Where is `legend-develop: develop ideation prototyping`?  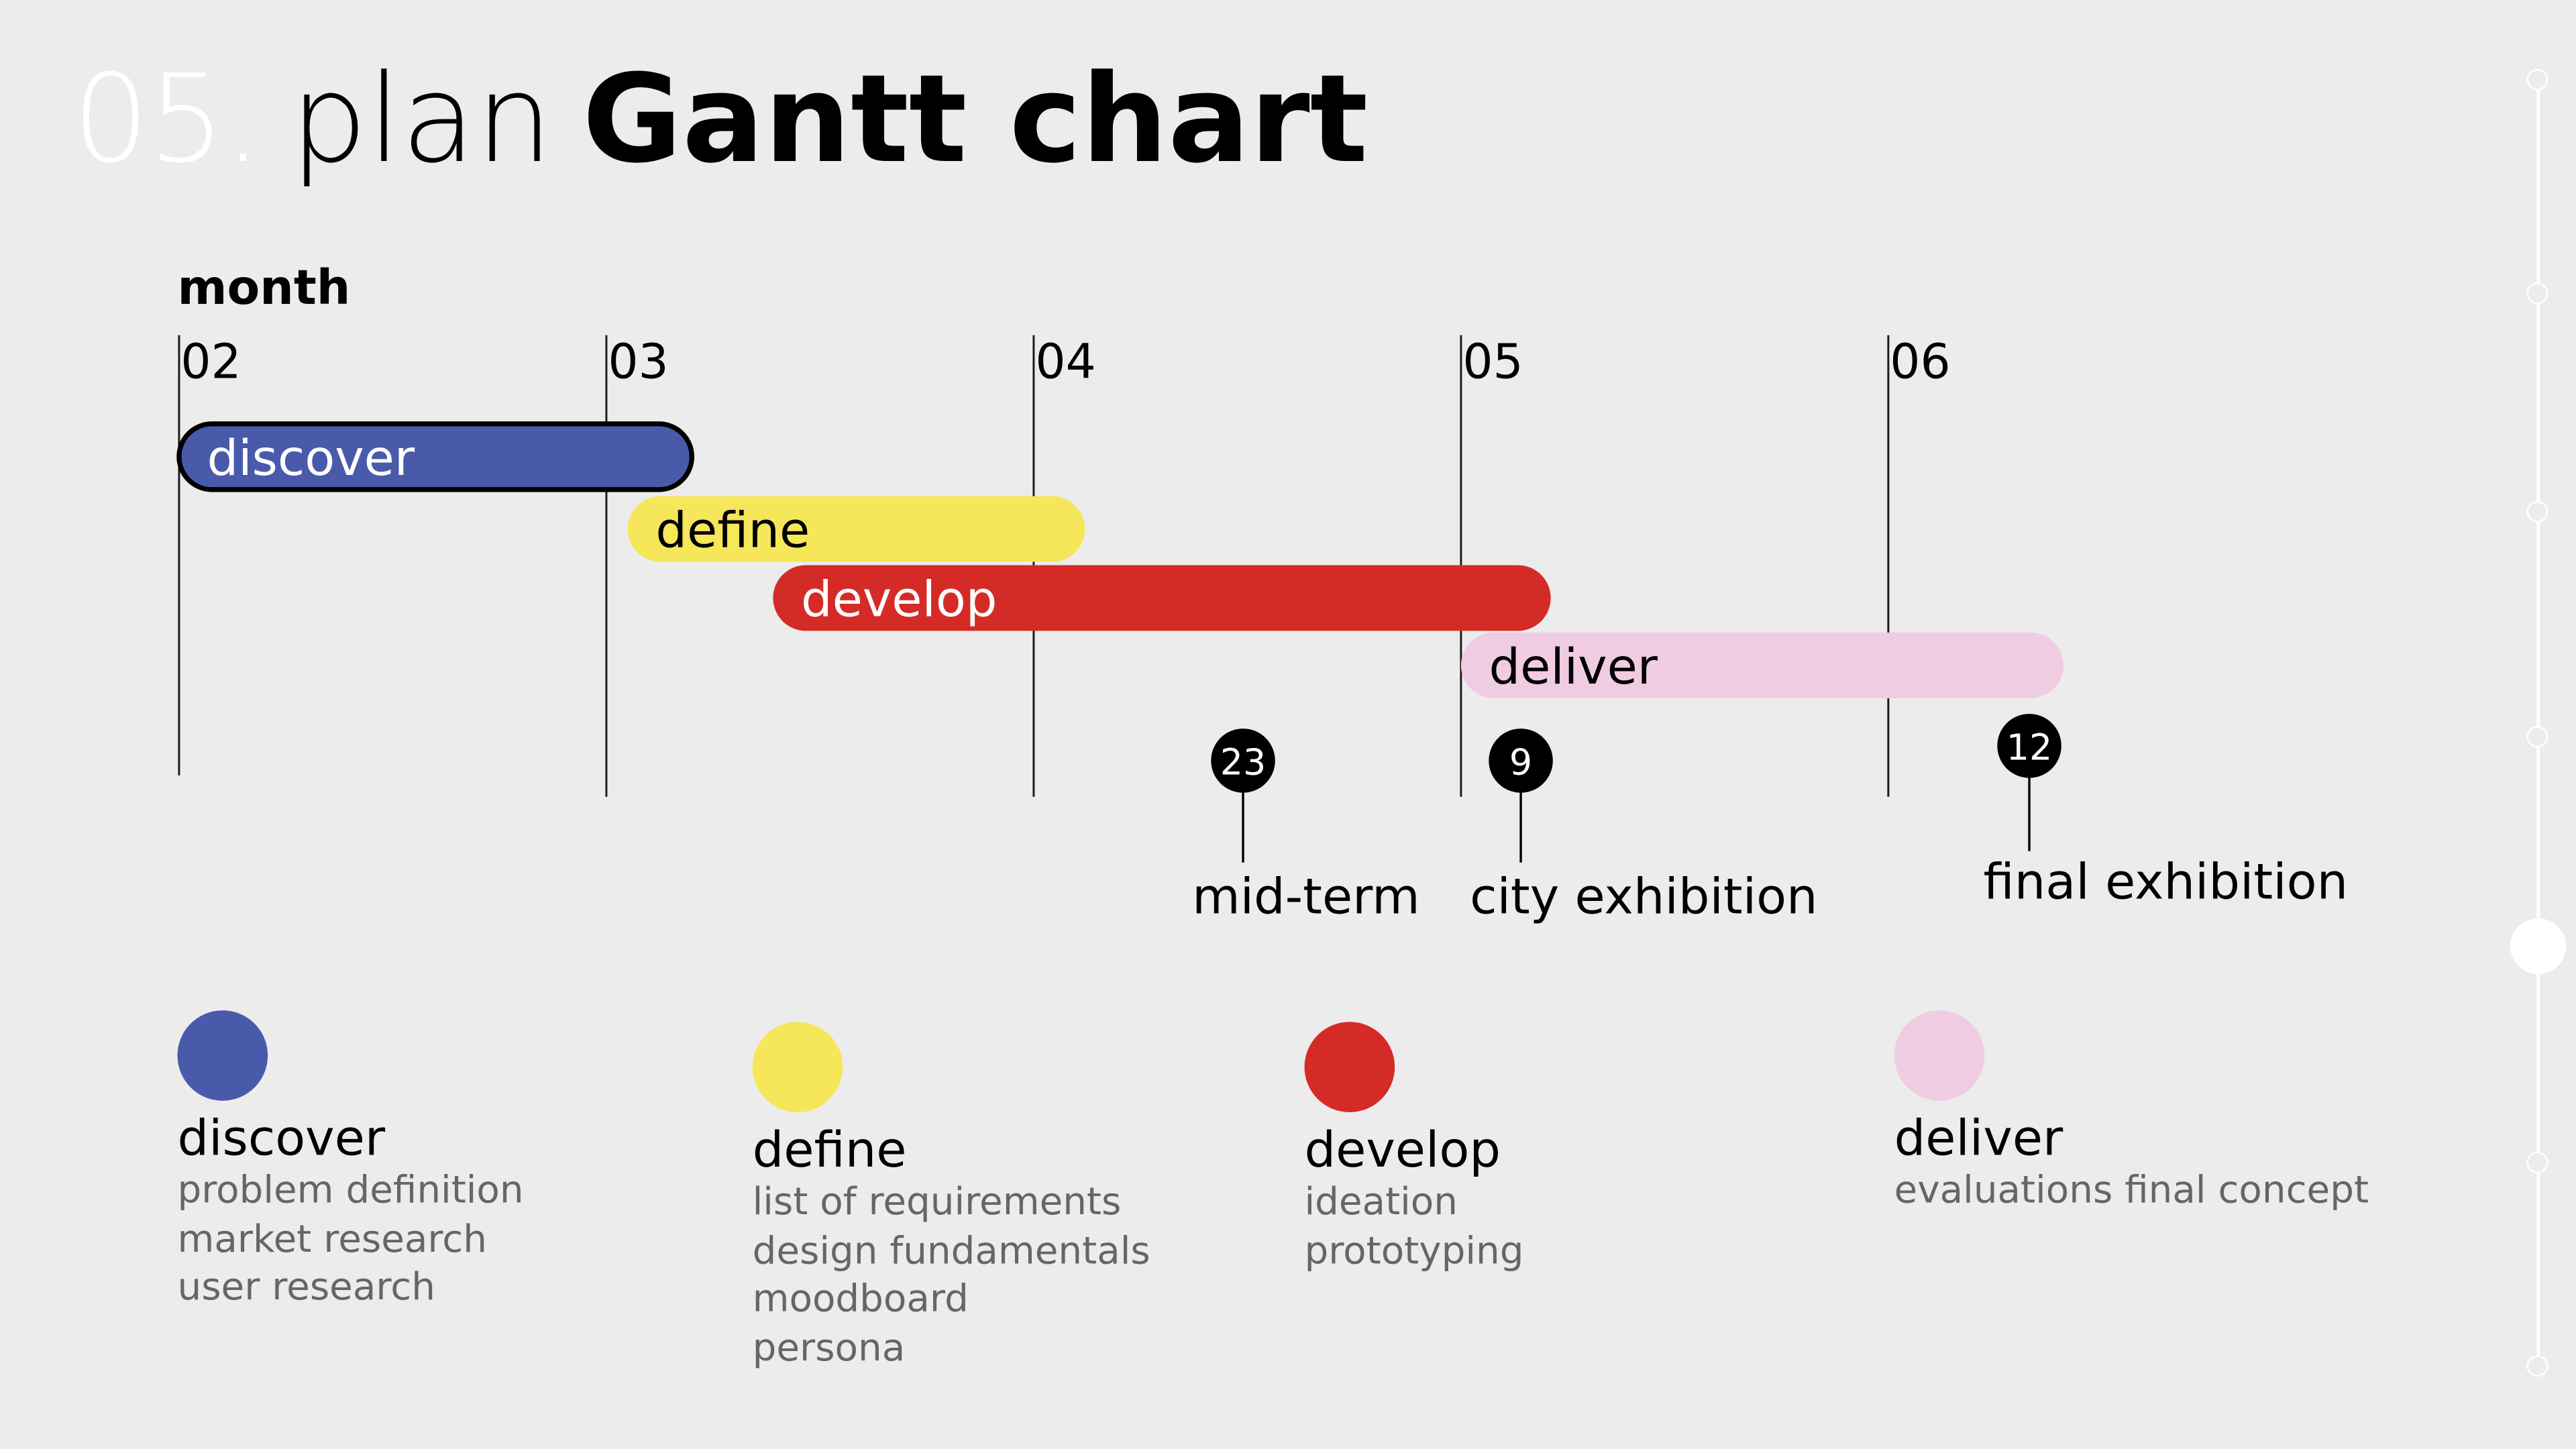
legend-develop: develop ideation prototyping is located at coordinates (1413, 1149).